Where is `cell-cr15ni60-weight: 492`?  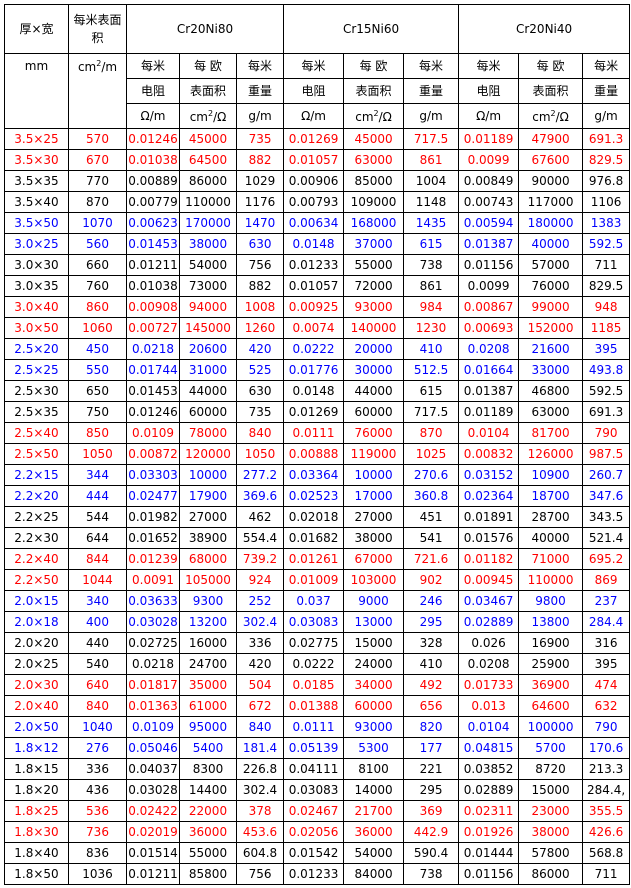
cell-cr15ni60-weight: 492 is located at coordinates (431, 685).